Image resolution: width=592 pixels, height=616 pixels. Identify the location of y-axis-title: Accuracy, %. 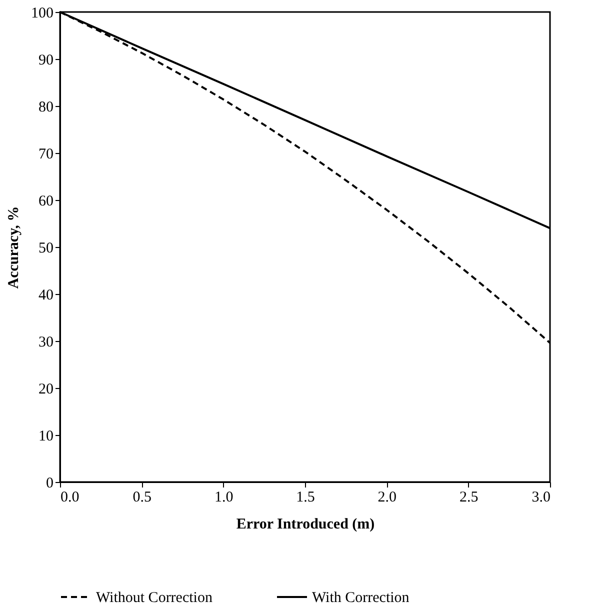
(14, 247).